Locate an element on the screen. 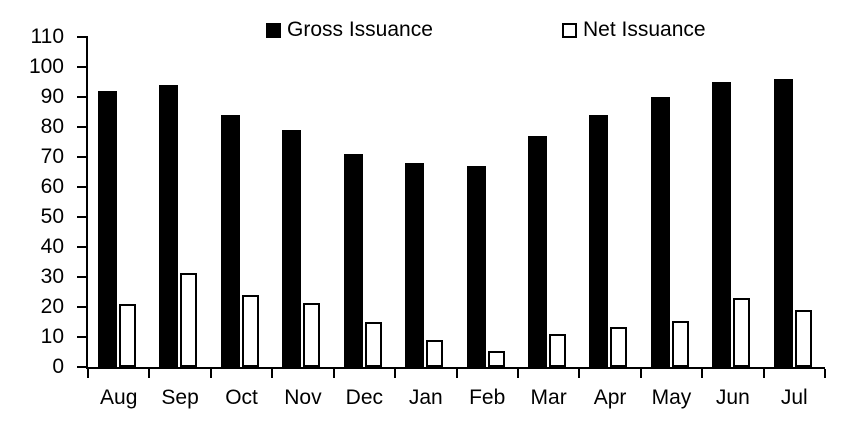 The height and width of the screenshot is (430, 852). y-axis-tick-label: 110 is located at coordinates (47, 36).